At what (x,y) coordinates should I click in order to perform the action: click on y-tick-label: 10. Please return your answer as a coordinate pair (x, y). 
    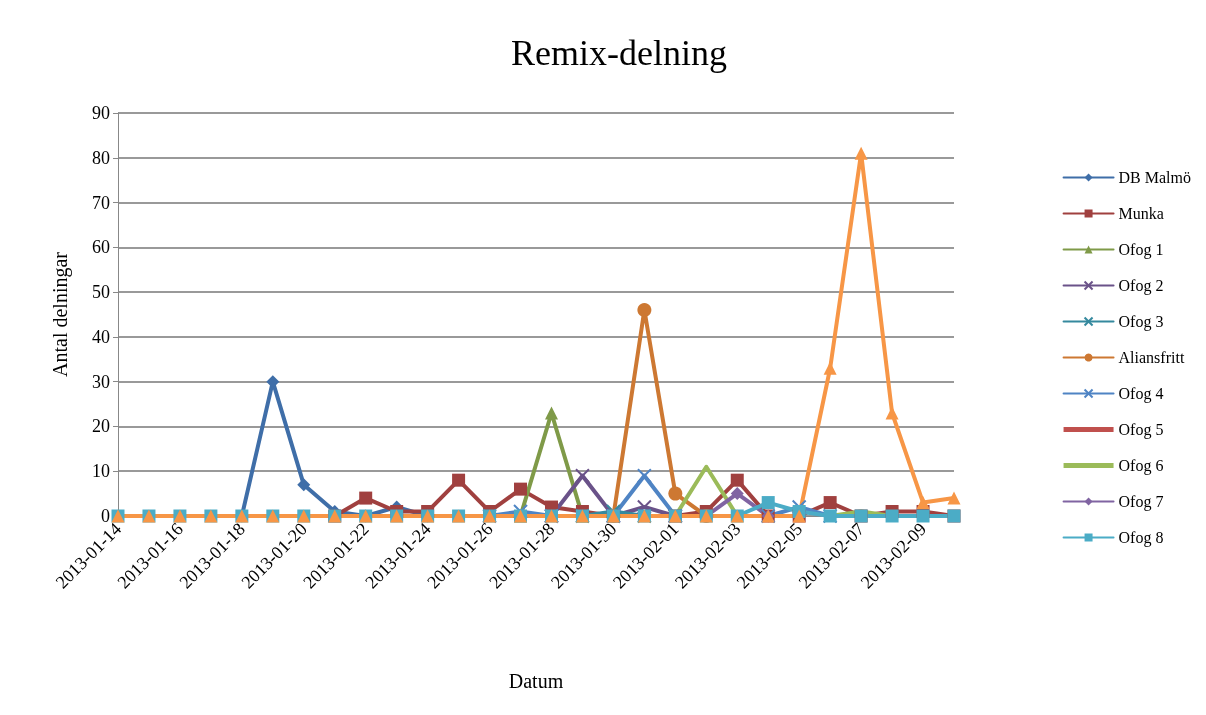
    Looking at the image, I should click on (101, 471).